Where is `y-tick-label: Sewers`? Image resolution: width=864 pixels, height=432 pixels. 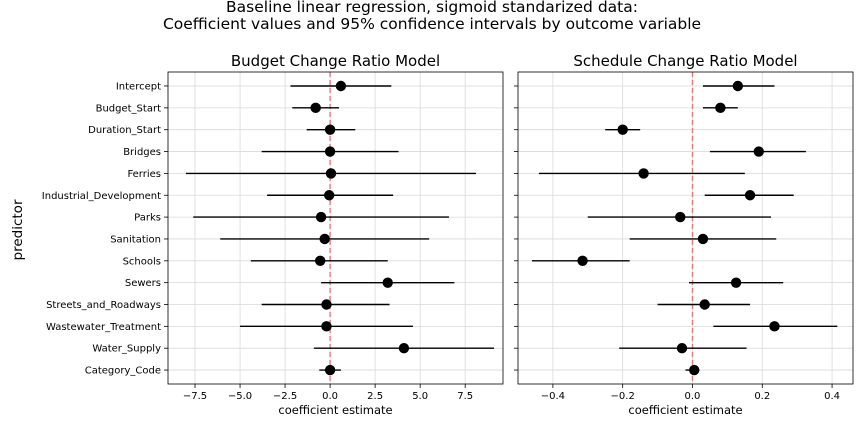 y-tick-label: Sewers is located at coordinates (143, 283).